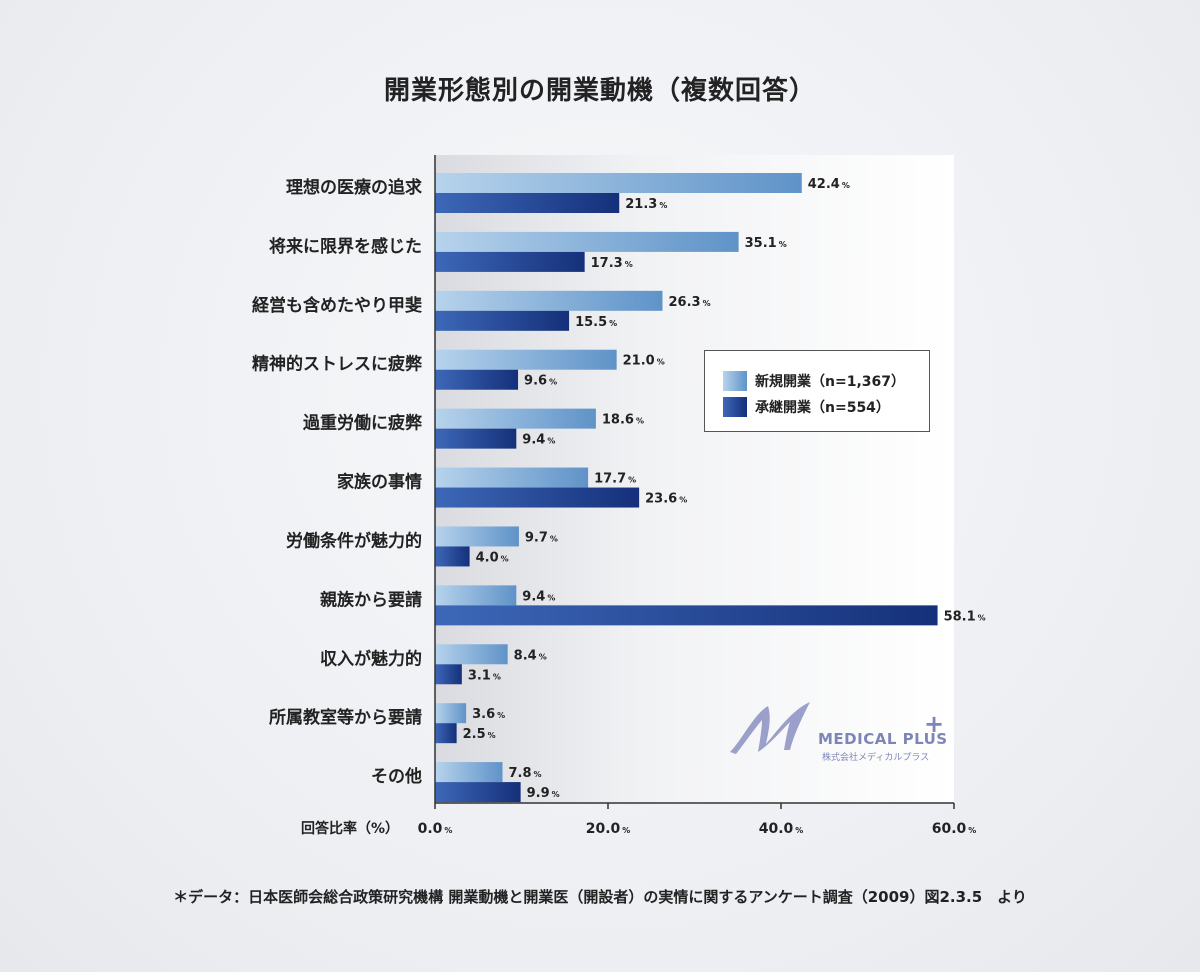  I want to click on legend: 新規開業（n=1,367） 承継開業（n=554）, so click(817, 391).